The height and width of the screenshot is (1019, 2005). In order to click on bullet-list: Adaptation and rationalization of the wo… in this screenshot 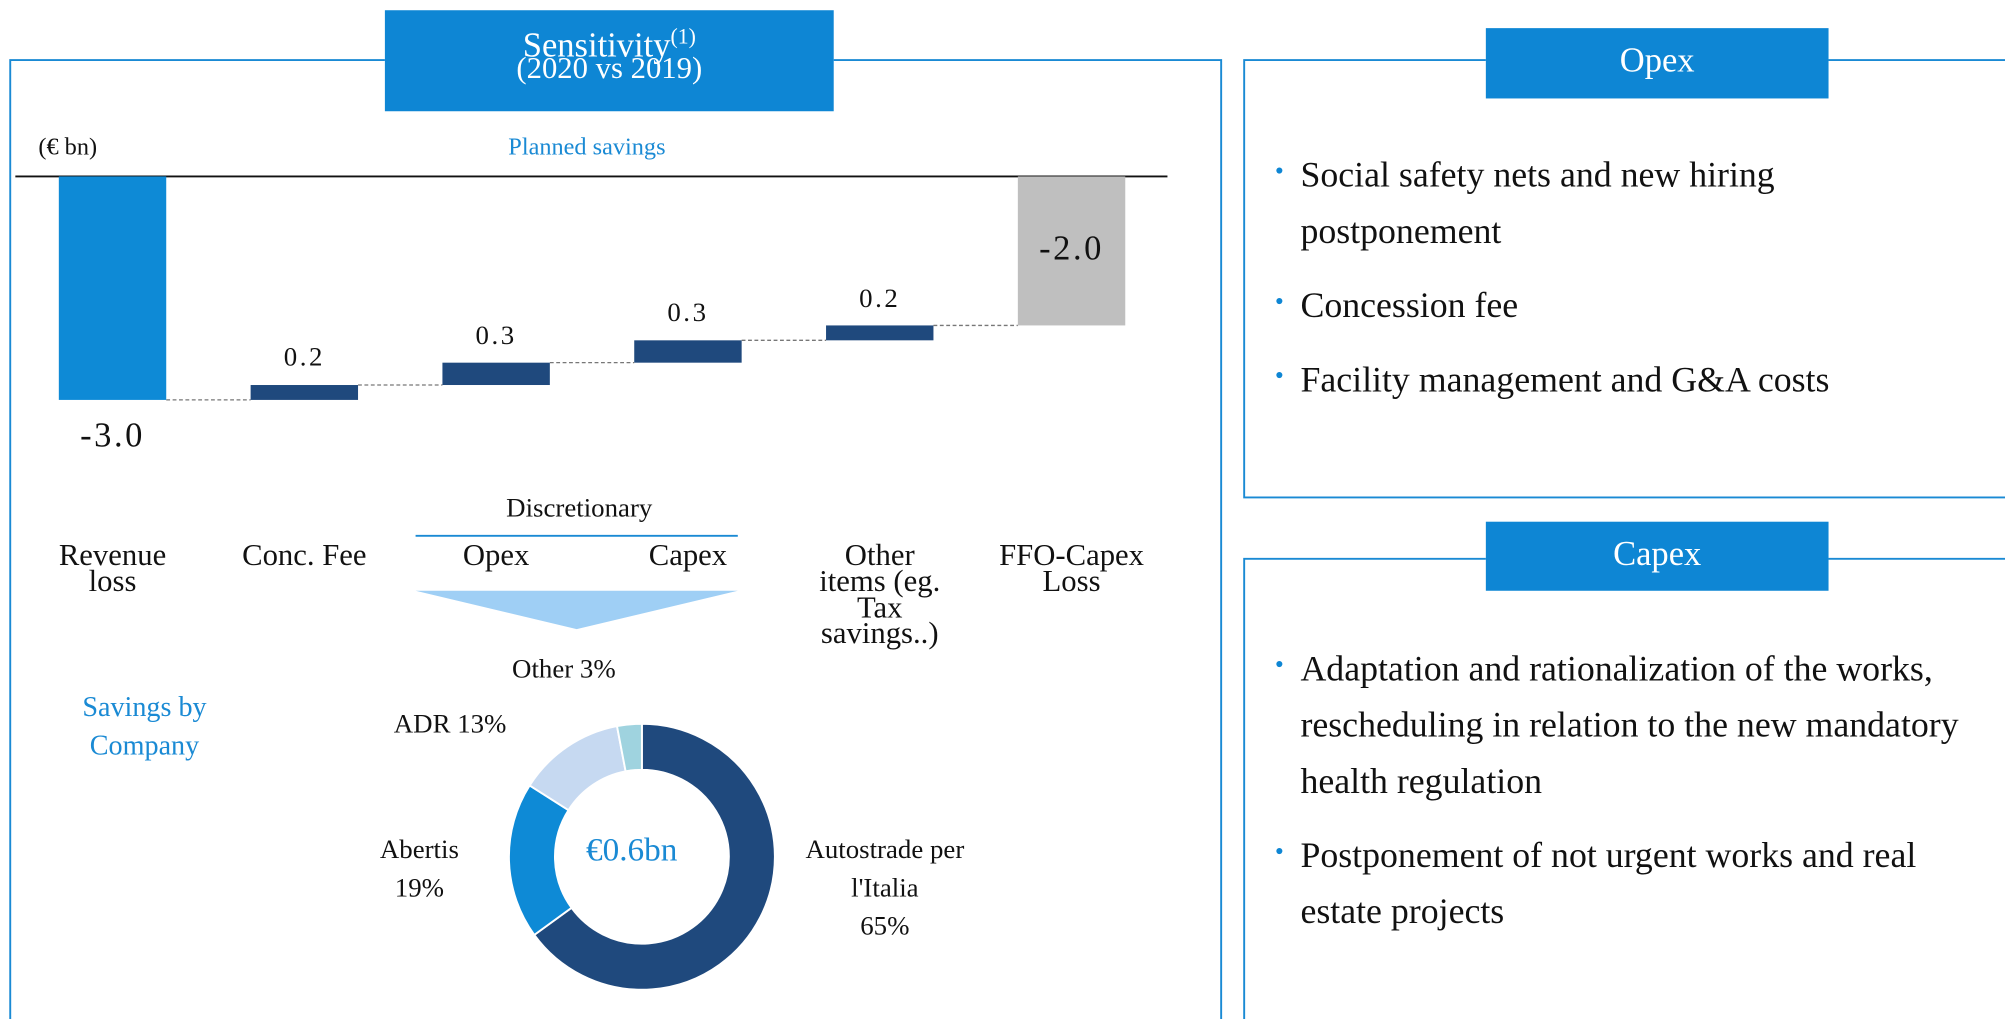, I will do `click(1605, 798)`.